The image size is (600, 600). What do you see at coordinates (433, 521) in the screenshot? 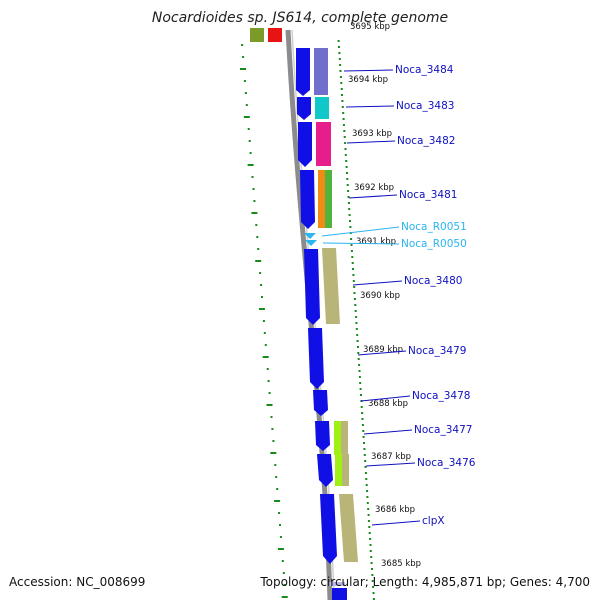
I see `gene-label-clpx: clpX` at bounding box center [433, 521].